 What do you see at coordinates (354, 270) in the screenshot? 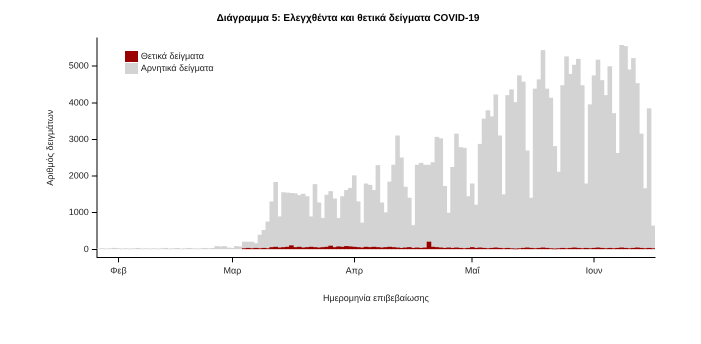
I see `x-tick-label: Απρ` at bounding box center [354, 270].